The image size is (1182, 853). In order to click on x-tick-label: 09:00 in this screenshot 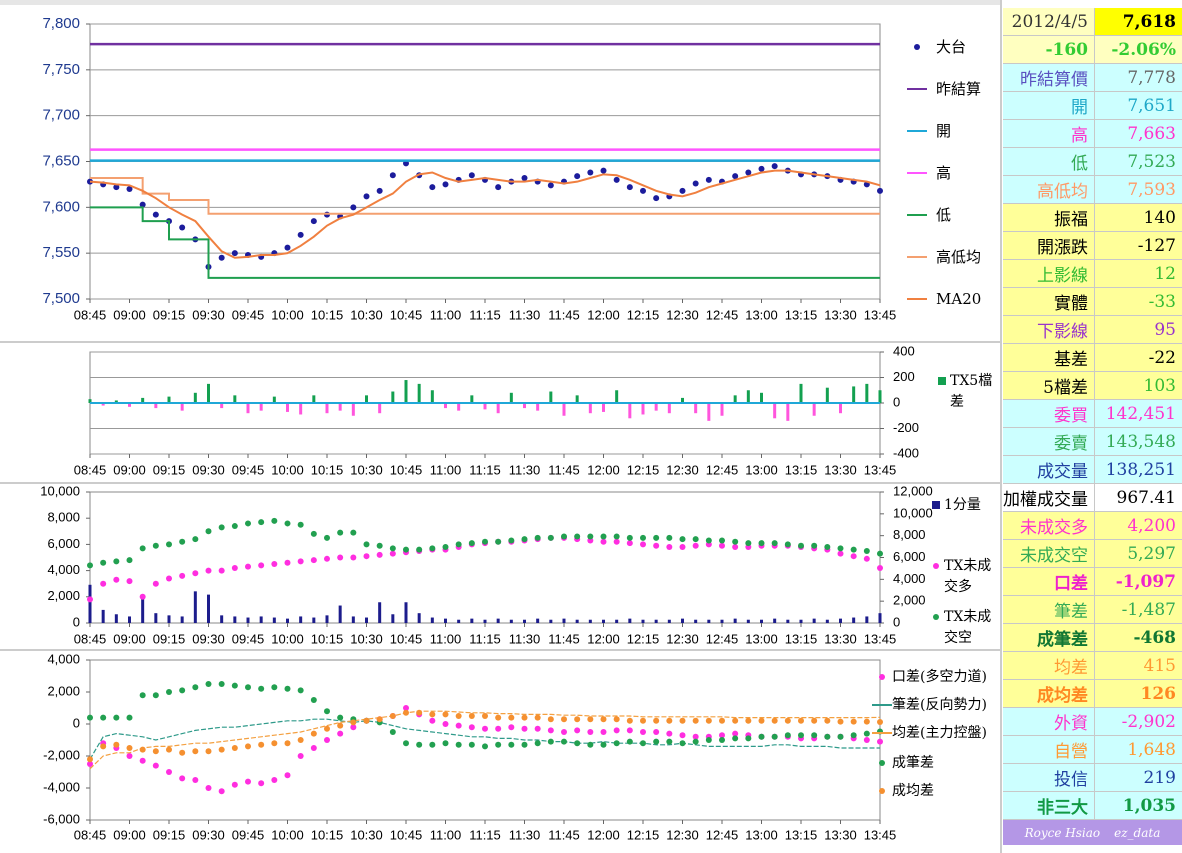, I will do `click(129, 638)`.